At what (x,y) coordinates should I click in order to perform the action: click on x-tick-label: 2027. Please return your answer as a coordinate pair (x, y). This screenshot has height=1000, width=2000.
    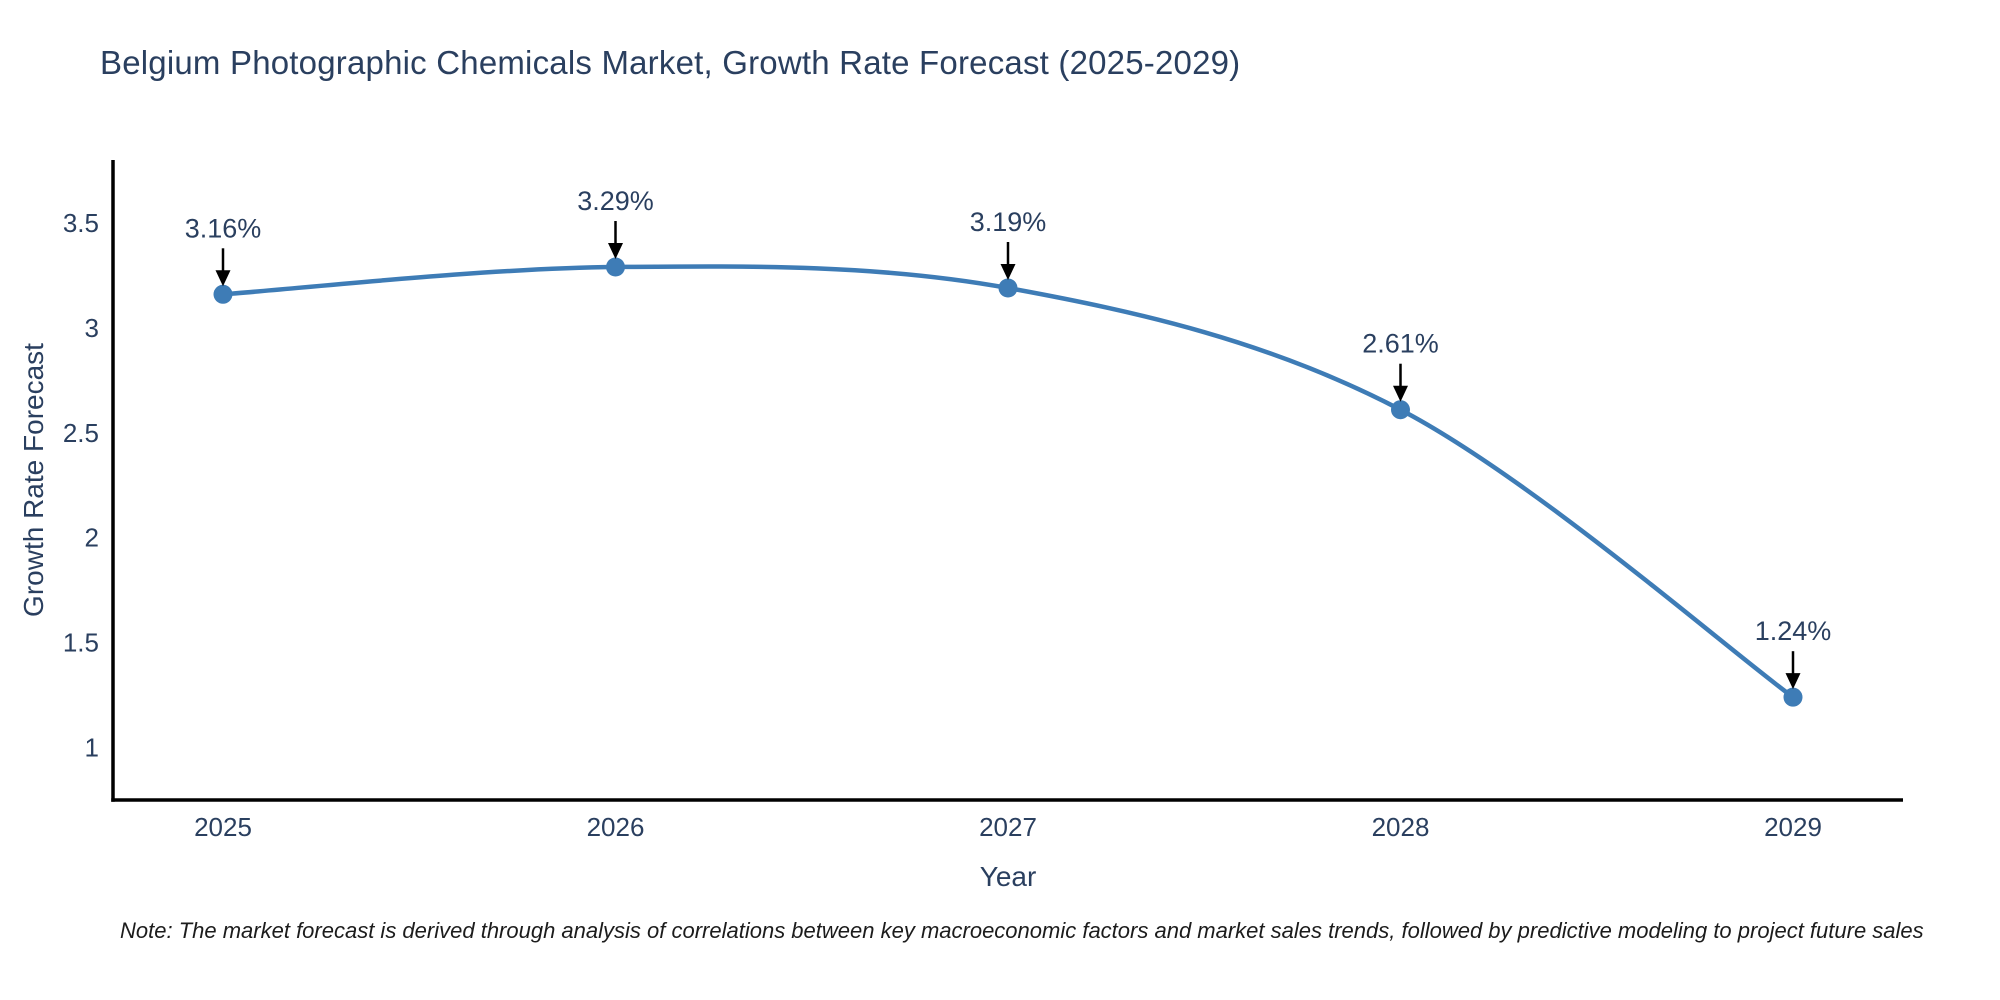
    Looking at the image, I should click on (1008, 827).